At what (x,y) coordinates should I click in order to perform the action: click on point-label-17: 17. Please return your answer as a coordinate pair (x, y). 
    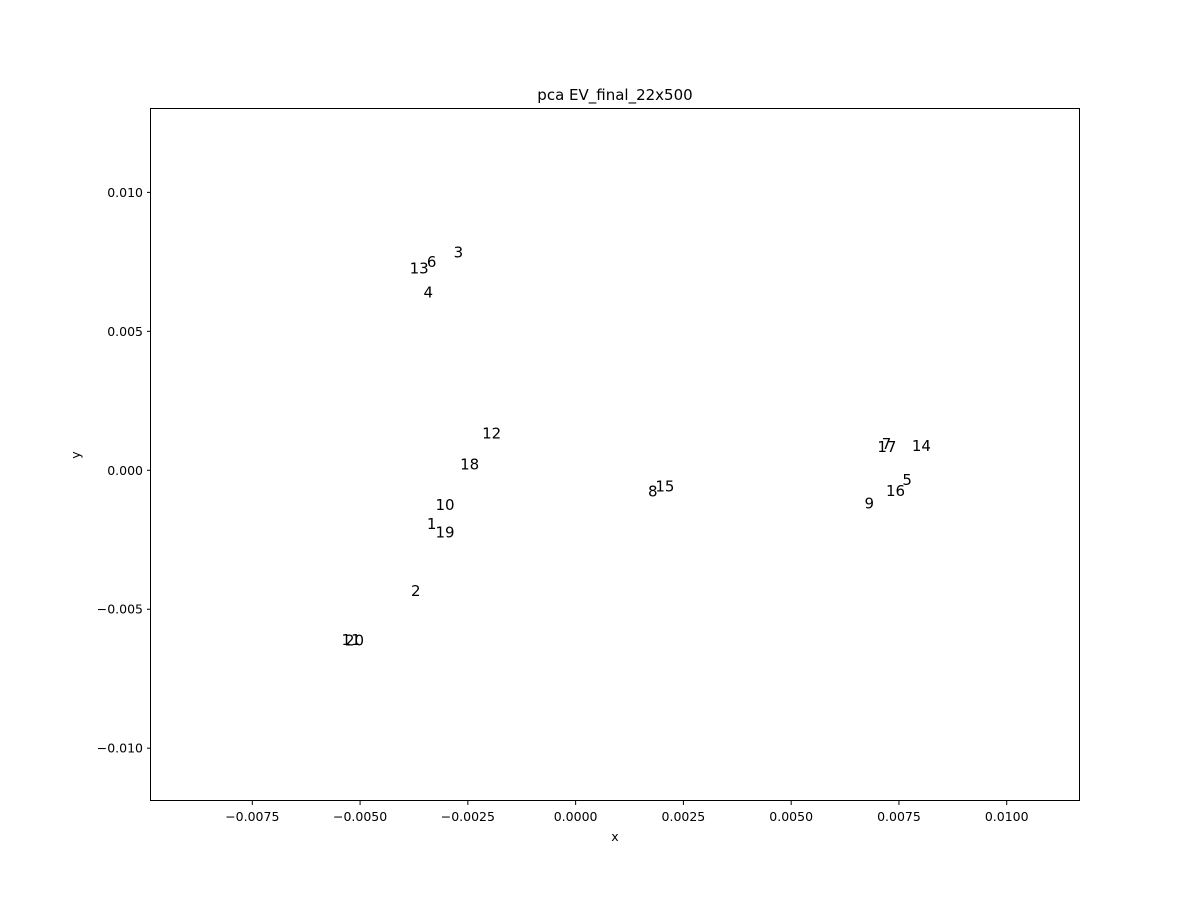
    Looking at the image, I should click on (886, 447).